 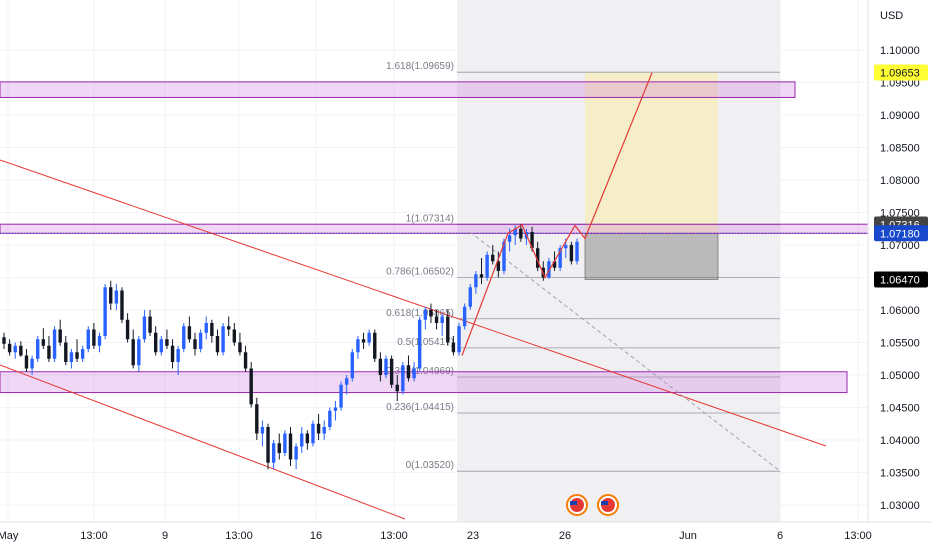 I want to click on channel-lower-line, so click(x=203, y=442).